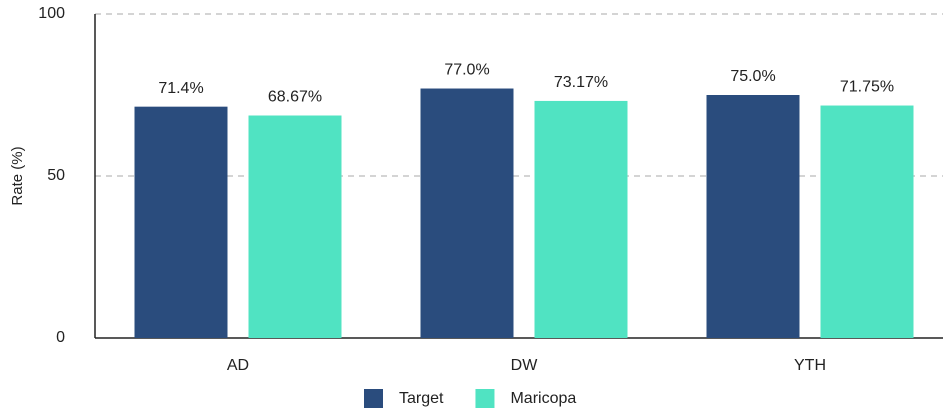 The image size is (943, 413). I want to click on y-tick-label: 100, so click(51, 13).